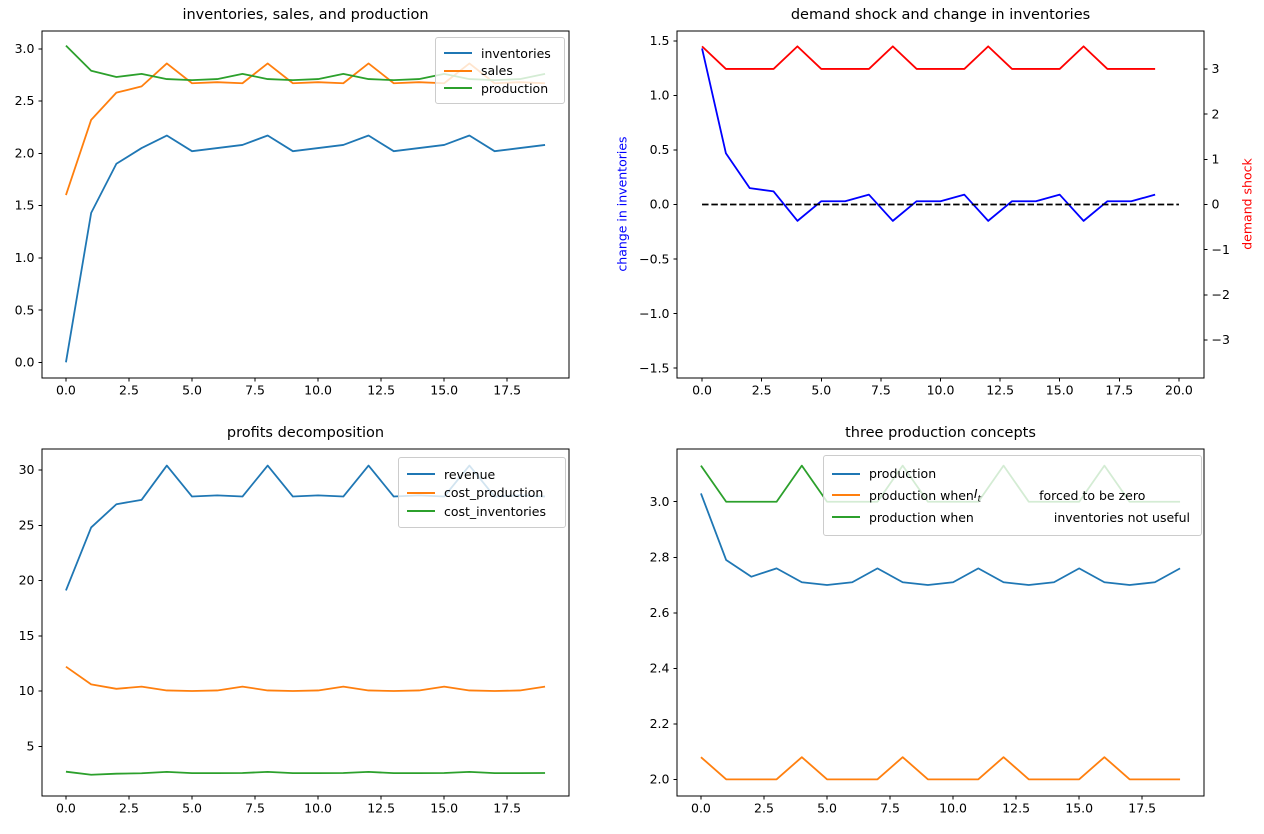  I want to click on y-tick-label: −1.5, so click(654, 367).